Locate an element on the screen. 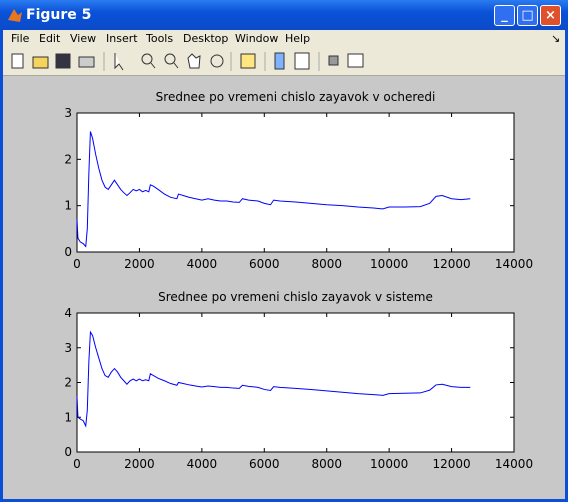 This screenshot has height=502, width=568. hide-tools-icon is located at coordinates (333, 60).